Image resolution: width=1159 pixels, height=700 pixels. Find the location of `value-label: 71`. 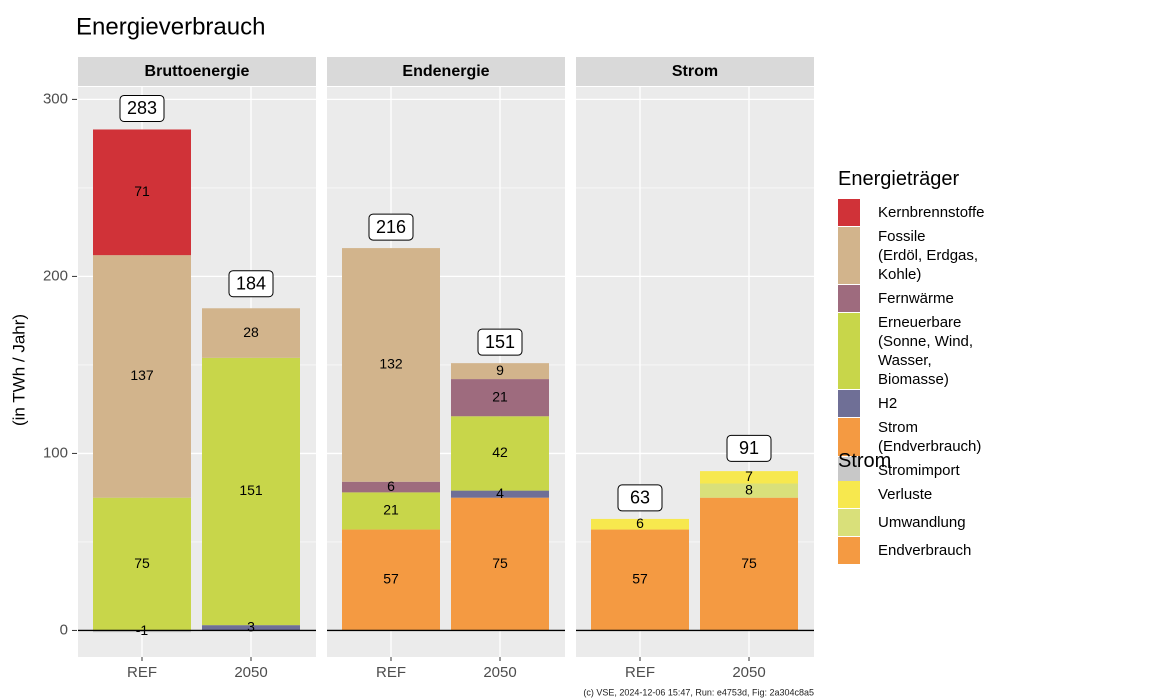

value-label: 71 is located at coordinates (142, 191).